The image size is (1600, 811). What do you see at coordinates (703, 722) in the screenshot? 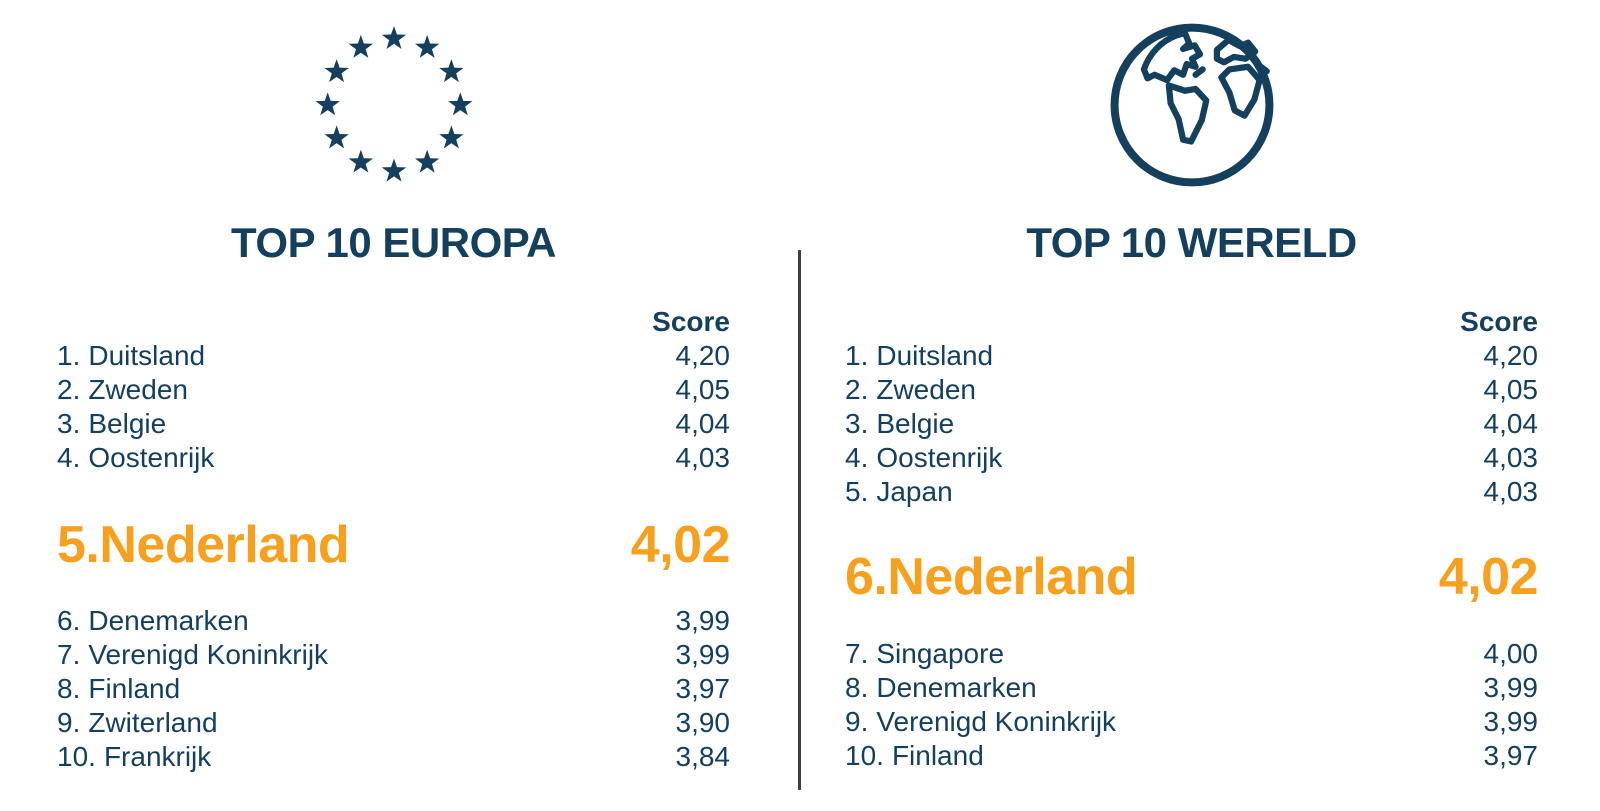
I see `row-score: 3,90` at bounding box center [703, 722].